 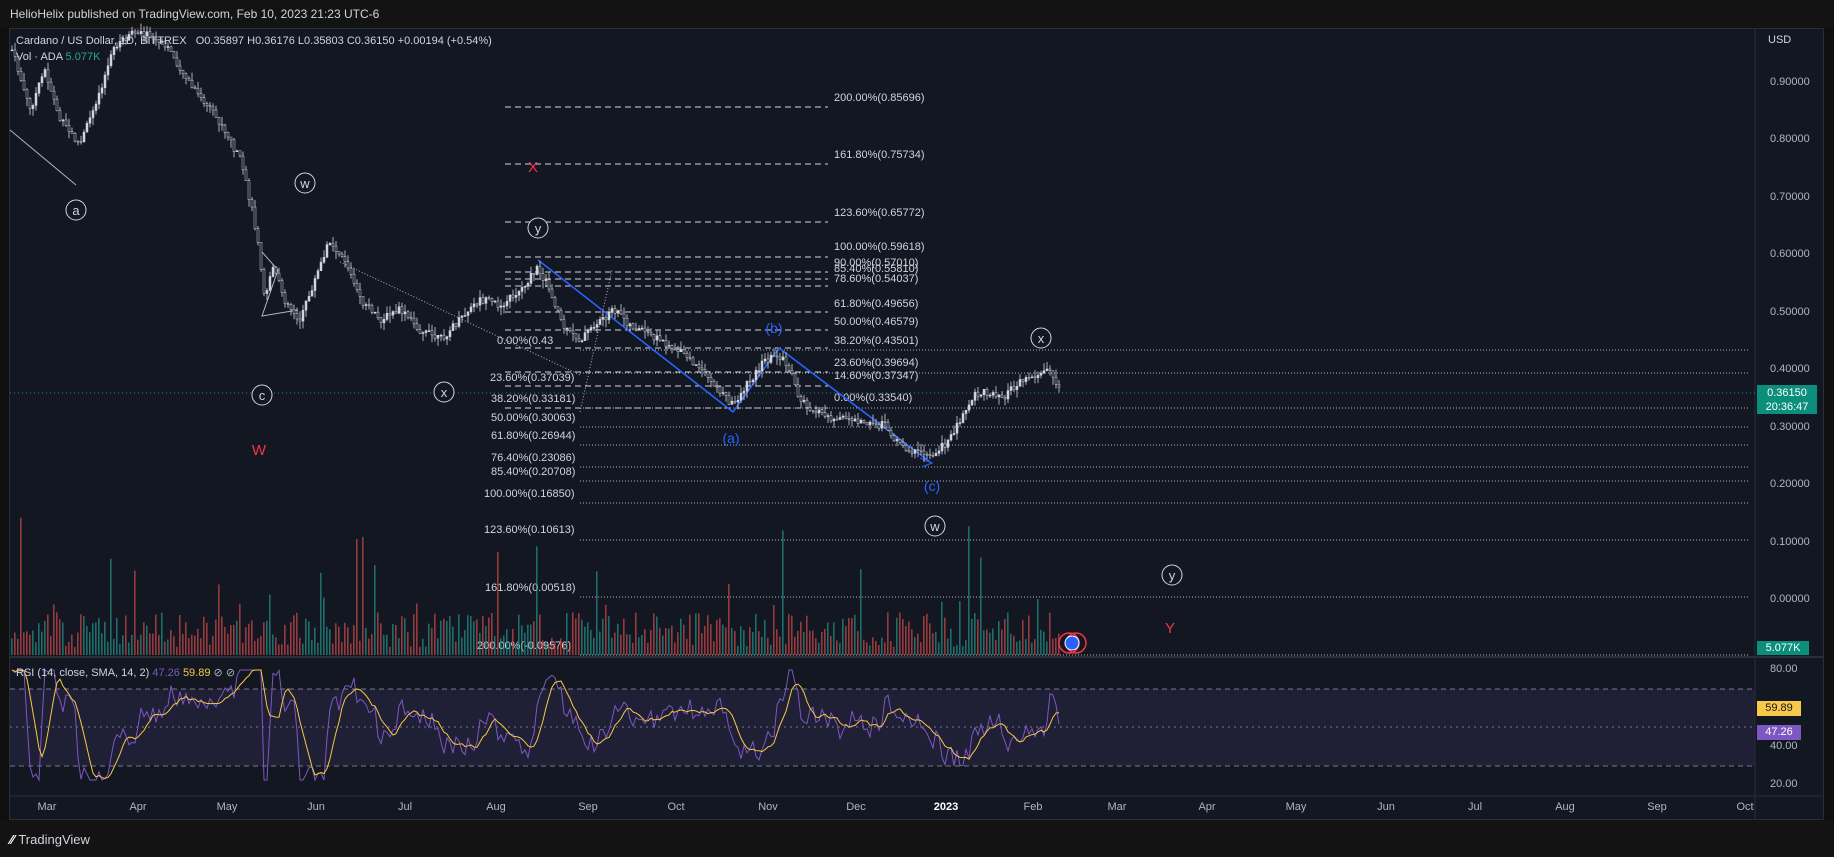 I want to click on ohlc-open: O0.35897, so click(x=220, y=41).